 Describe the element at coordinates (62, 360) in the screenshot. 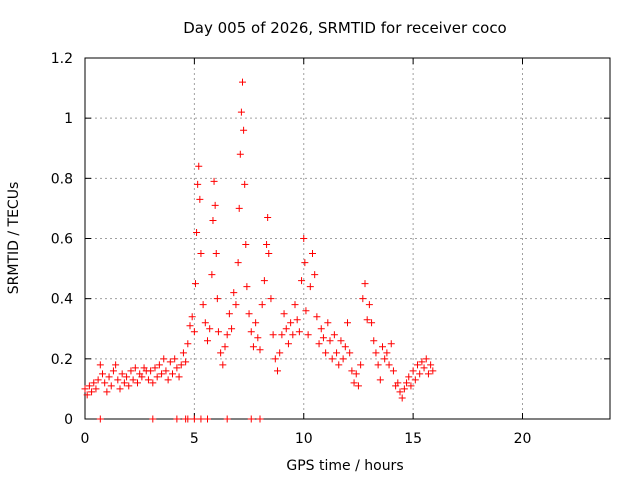

I see `y-tick-label: 0.2` at that location.